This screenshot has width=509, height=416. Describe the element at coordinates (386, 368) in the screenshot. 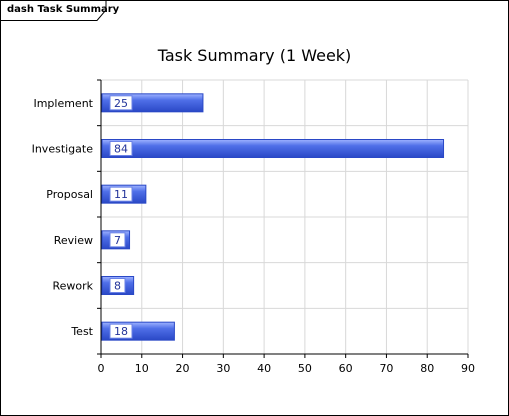

I see `x-tick-label: 70` at that location.